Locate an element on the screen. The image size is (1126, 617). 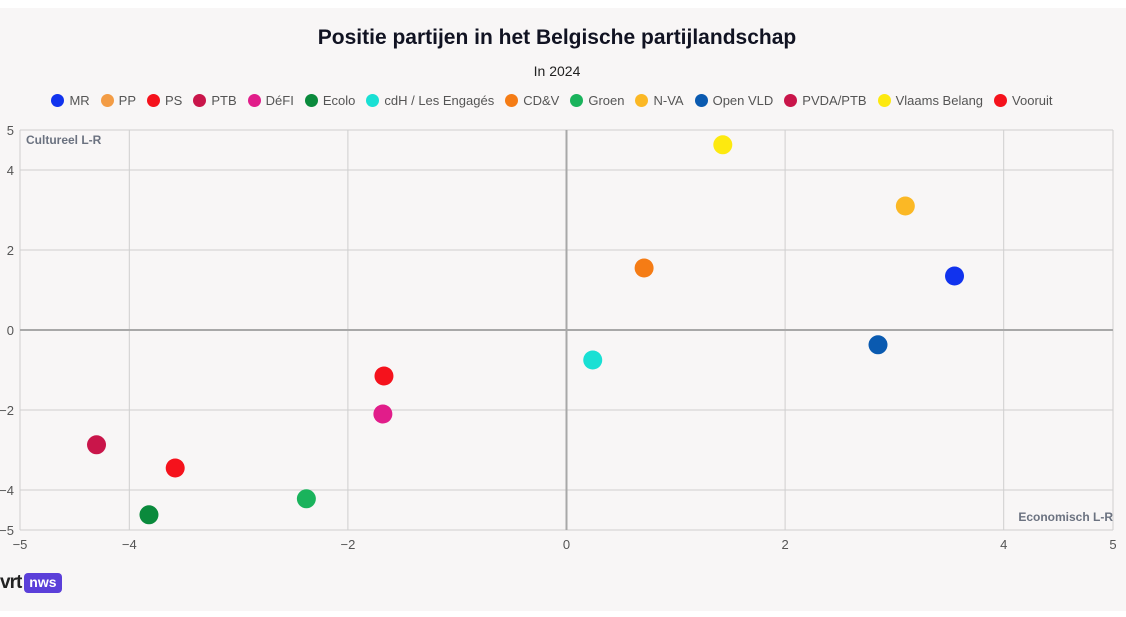
legend-label: Open VLD is located at coordinates (743, 100).